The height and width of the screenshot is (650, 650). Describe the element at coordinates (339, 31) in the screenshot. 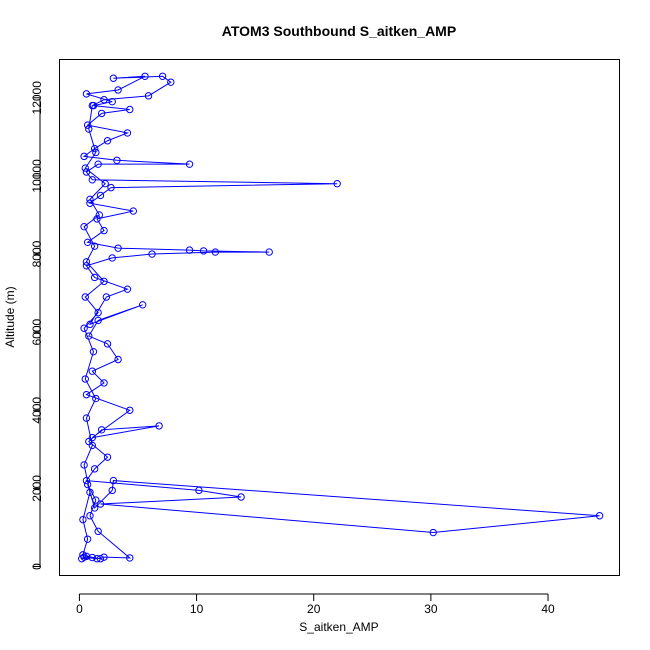

I see `chart-title: ATOM3 Southbound S_aitken_AMP` at that location.